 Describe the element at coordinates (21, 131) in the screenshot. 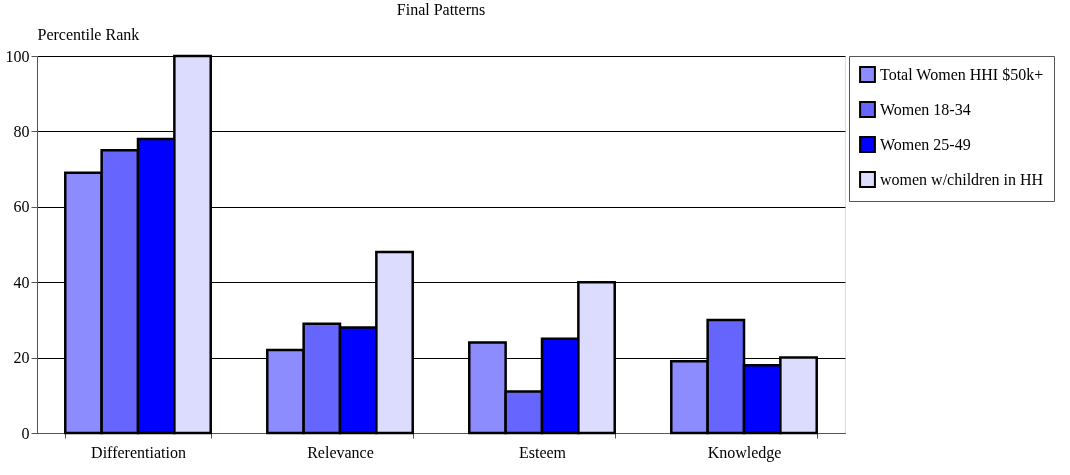

I see `y-tick-label: 80` at that location.